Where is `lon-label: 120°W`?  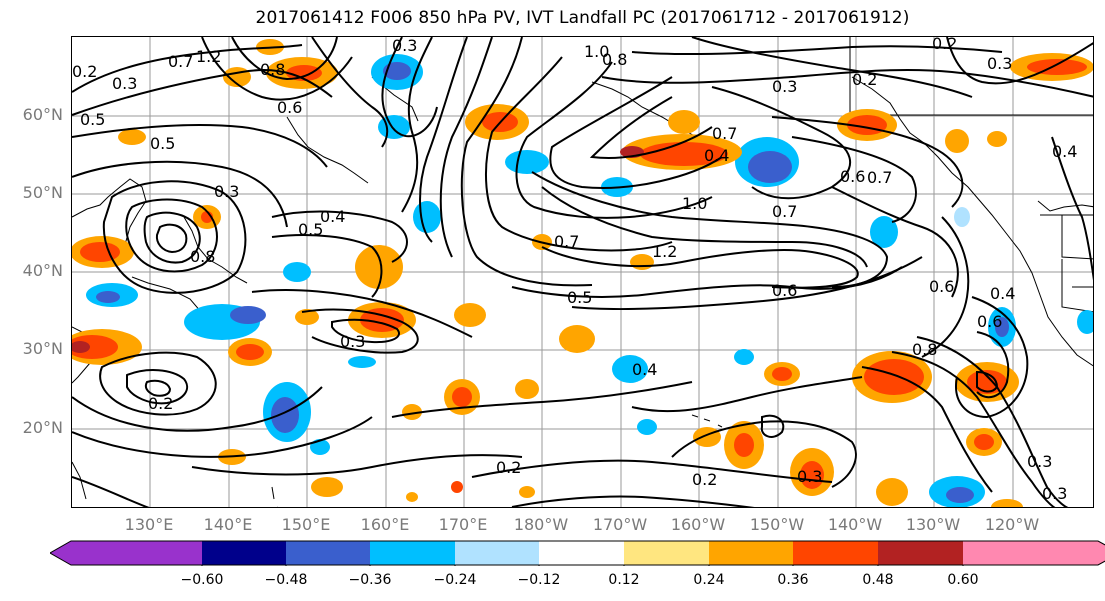
lon-label: 120°W is located at coordinates (1012, 524).